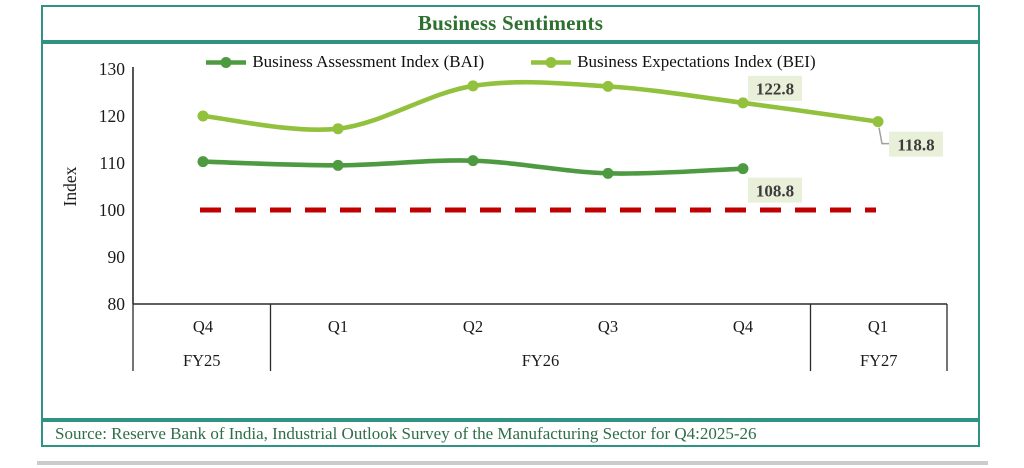 This screenshot has width=1024, height=468. What do you see at coordinates (883, 136) in the screenshot?
I see `label-leader-line` at bounding box center [883, 136].